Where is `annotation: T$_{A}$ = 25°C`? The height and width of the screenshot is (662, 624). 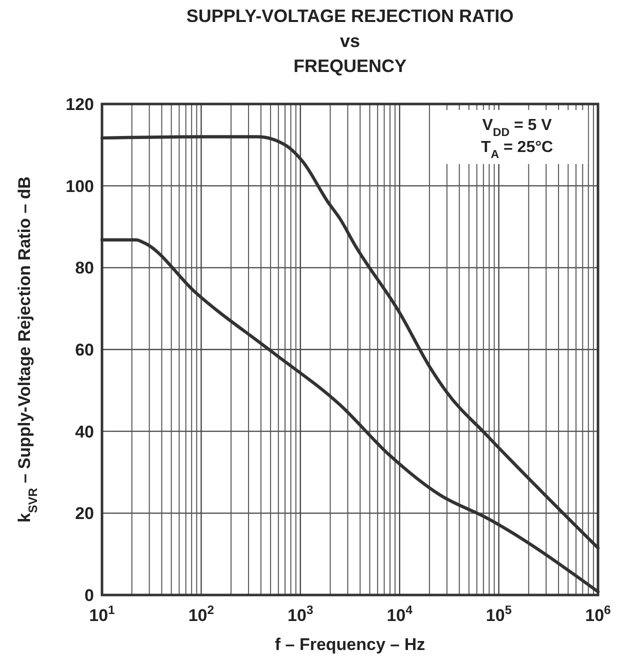 annotation: T$_{A}$ = 25°C is located at coordinates (517, 150).